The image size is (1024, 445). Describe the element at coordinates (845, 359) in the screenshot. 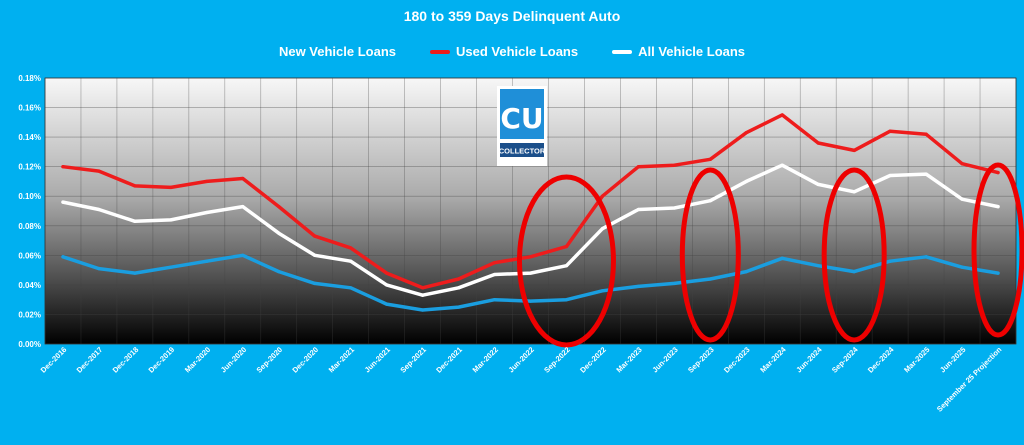

I see `x-tick-label: Sep-2024` at that location.